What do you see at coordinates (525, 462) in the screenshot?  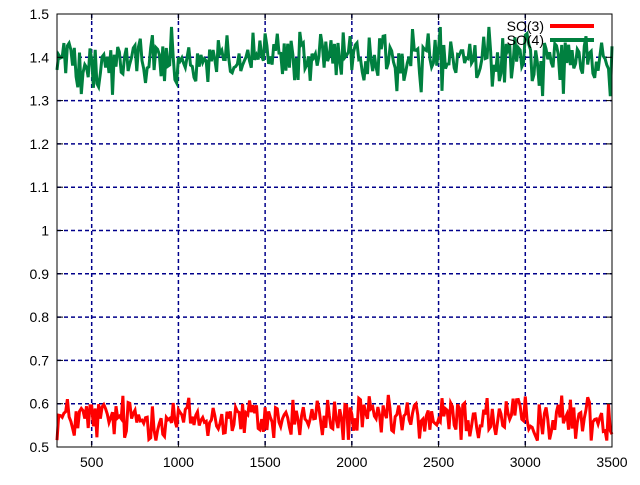 I see `x-tick-label: 3000` at bounding box center [525, 462].